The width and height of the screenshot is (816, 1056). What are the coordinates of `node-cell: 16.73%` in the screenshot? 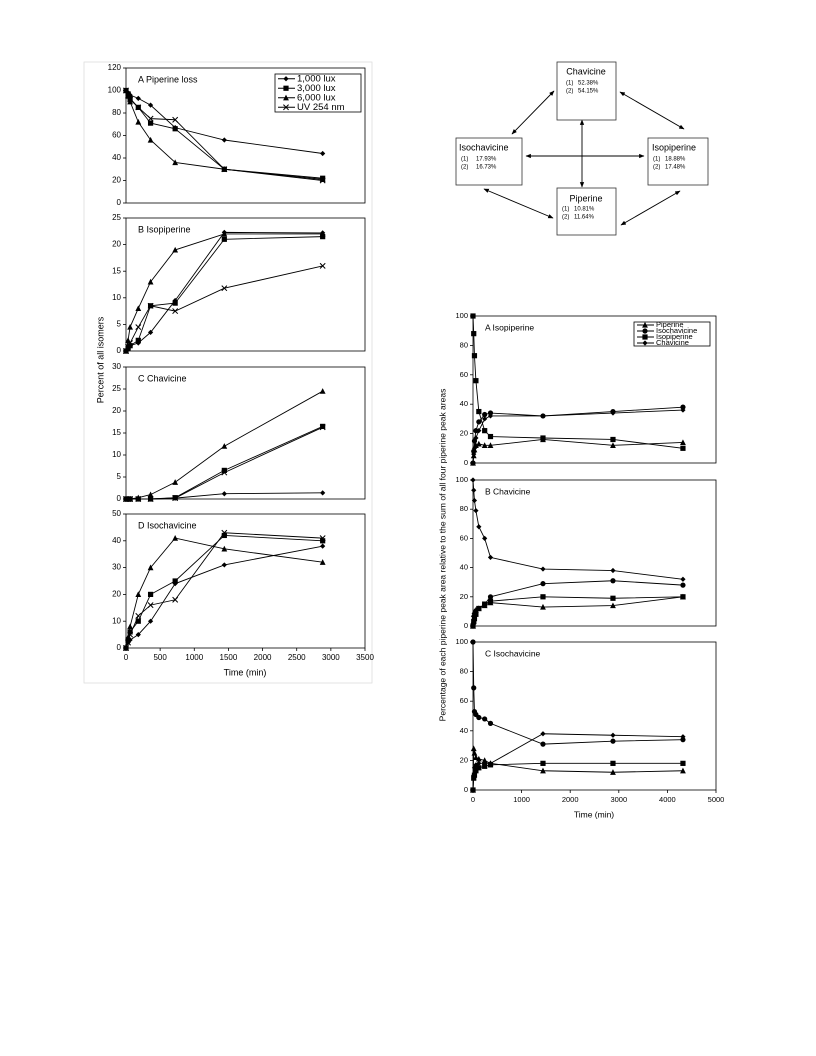 It's located at (486, 168).